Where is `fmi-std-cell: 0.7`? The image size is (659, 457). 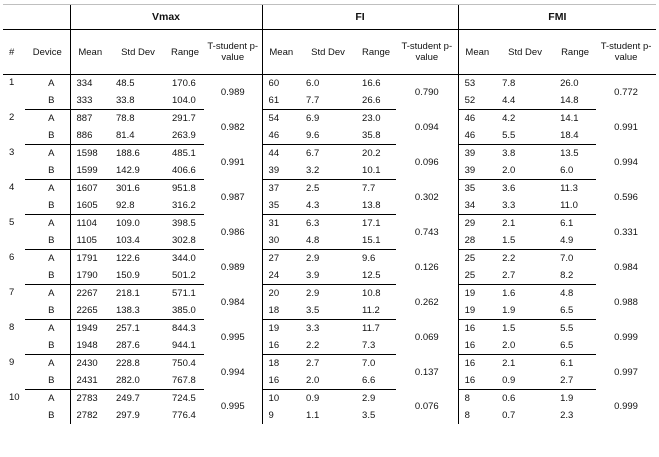
fmi-std-cell: 0.7 is located at coordinates (509, 415).